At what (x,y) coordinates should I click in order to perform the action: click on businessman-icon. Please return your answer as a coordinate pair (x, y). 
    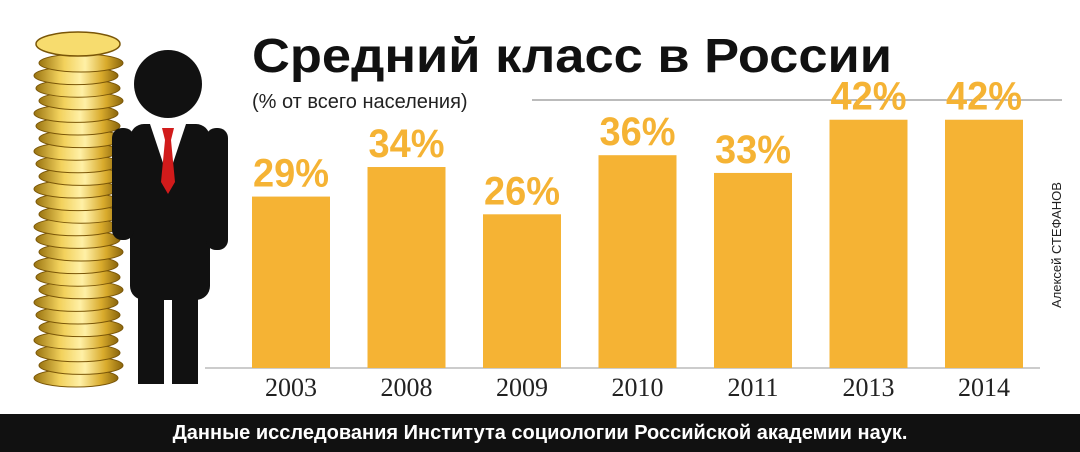
    Looking at the image, I should click on (170, 217).